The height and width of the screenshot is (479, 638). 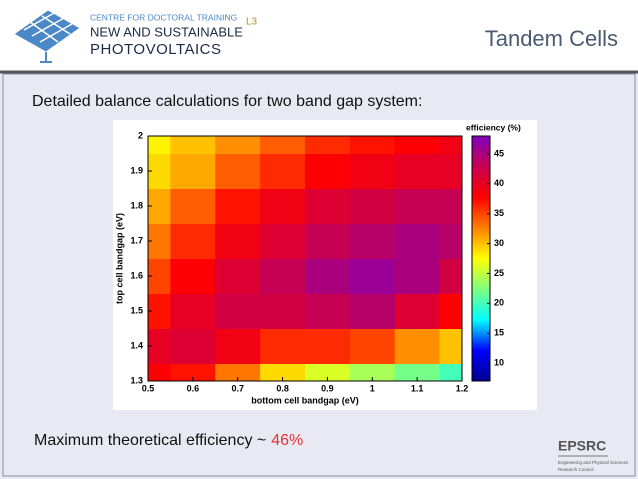 I want to click on colorbar-tick-label: 40, so click(x=499, y=183).